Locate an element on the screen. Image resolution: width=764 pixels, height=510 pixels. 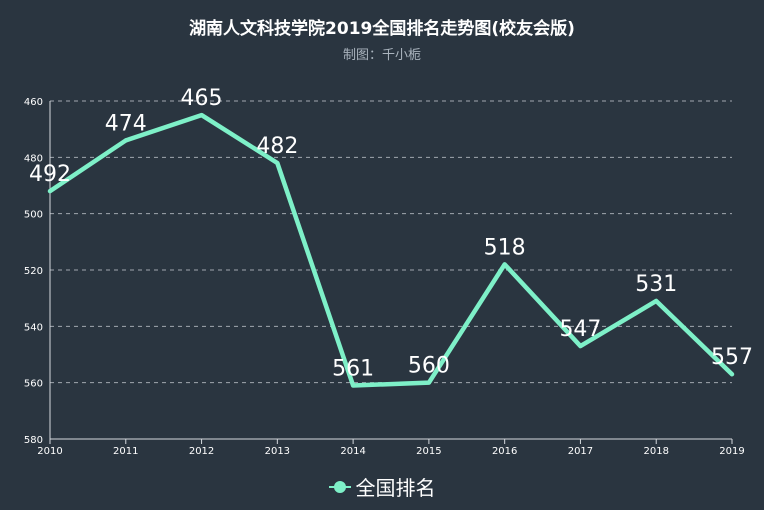
x-tick-label: 2019 is located at coordinates (731, 451).